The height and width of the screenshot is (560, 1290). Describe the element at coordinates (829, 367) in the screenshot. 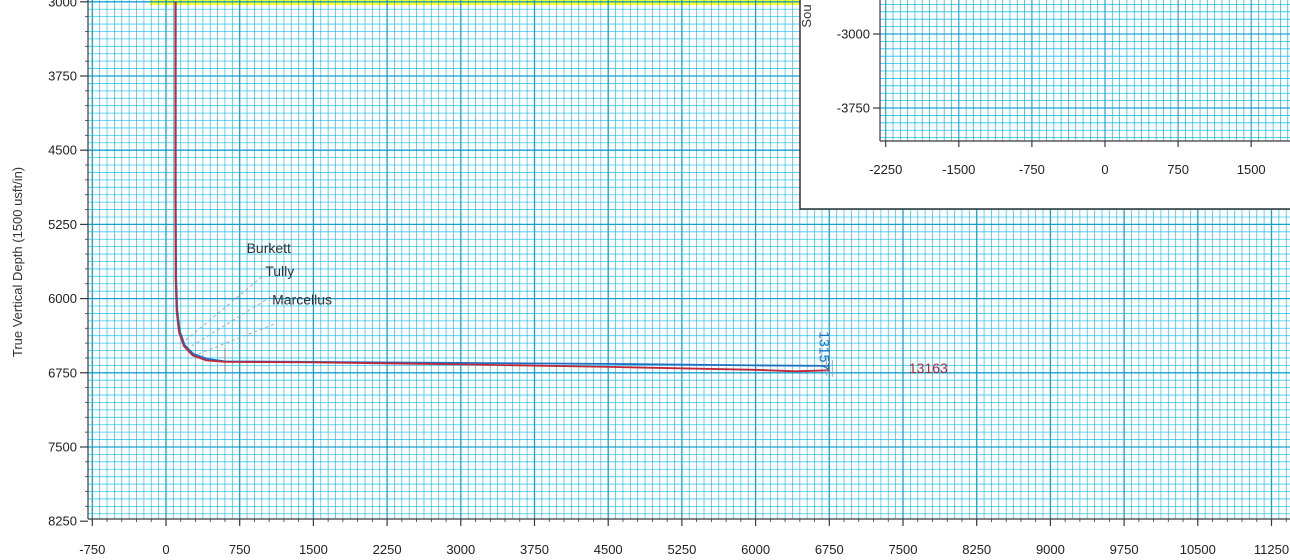

I see `td-markers` at that location.